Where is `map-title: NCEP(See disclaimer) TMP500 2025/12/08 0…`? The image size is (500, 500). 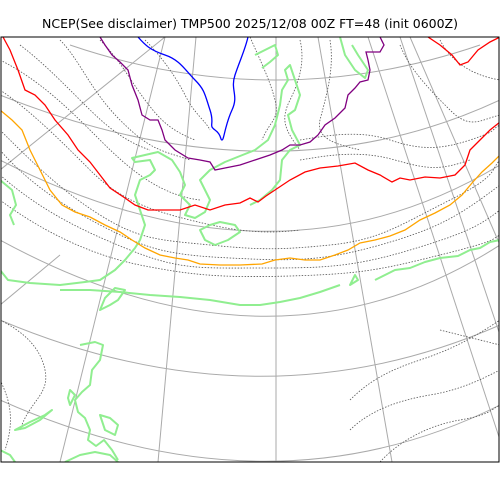
map-title: NCEP(See disclaimer) TMP500 2025/12/08 0… is located at coordinates (249, 23).